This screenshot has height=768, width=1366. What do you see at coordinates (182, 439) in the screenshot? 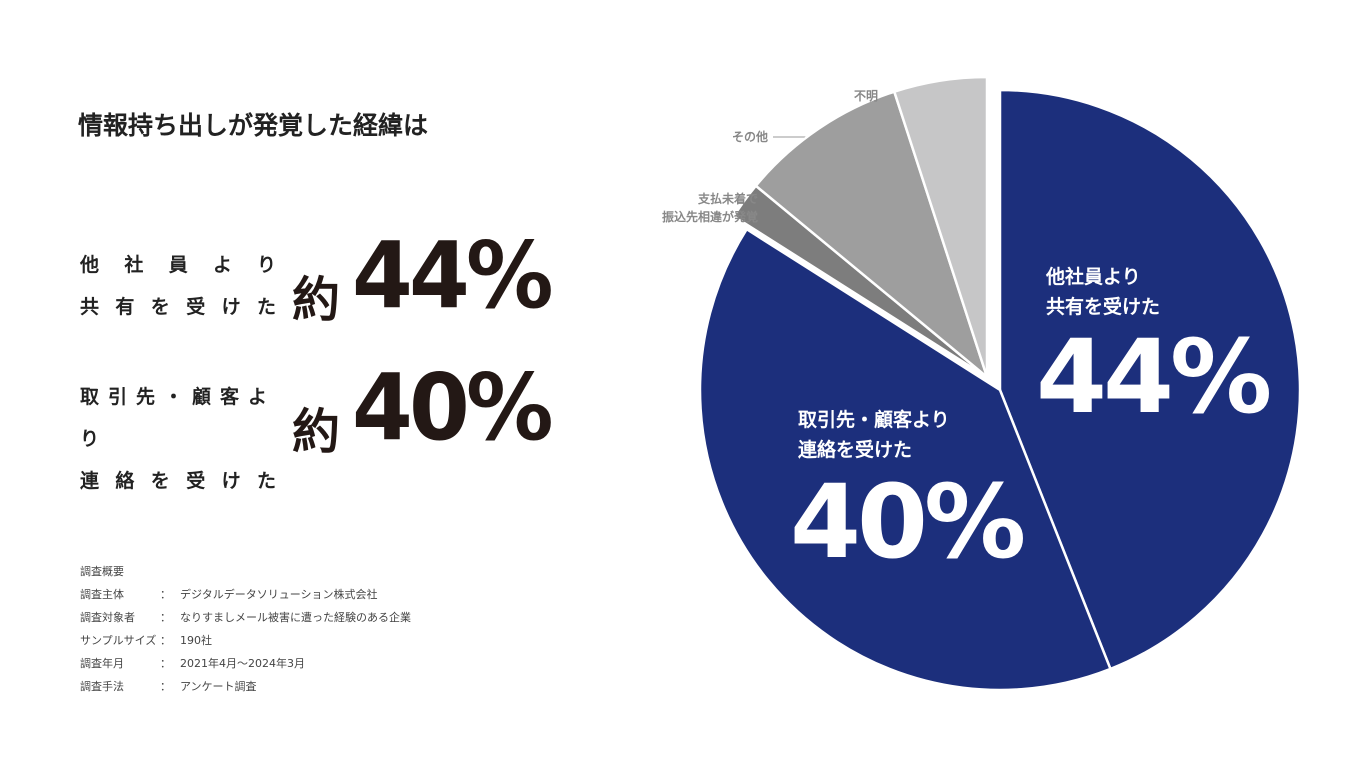
I see `highlight-label: 取引先・顧客より 連絡を受けた` at bounding box center [182, 439].